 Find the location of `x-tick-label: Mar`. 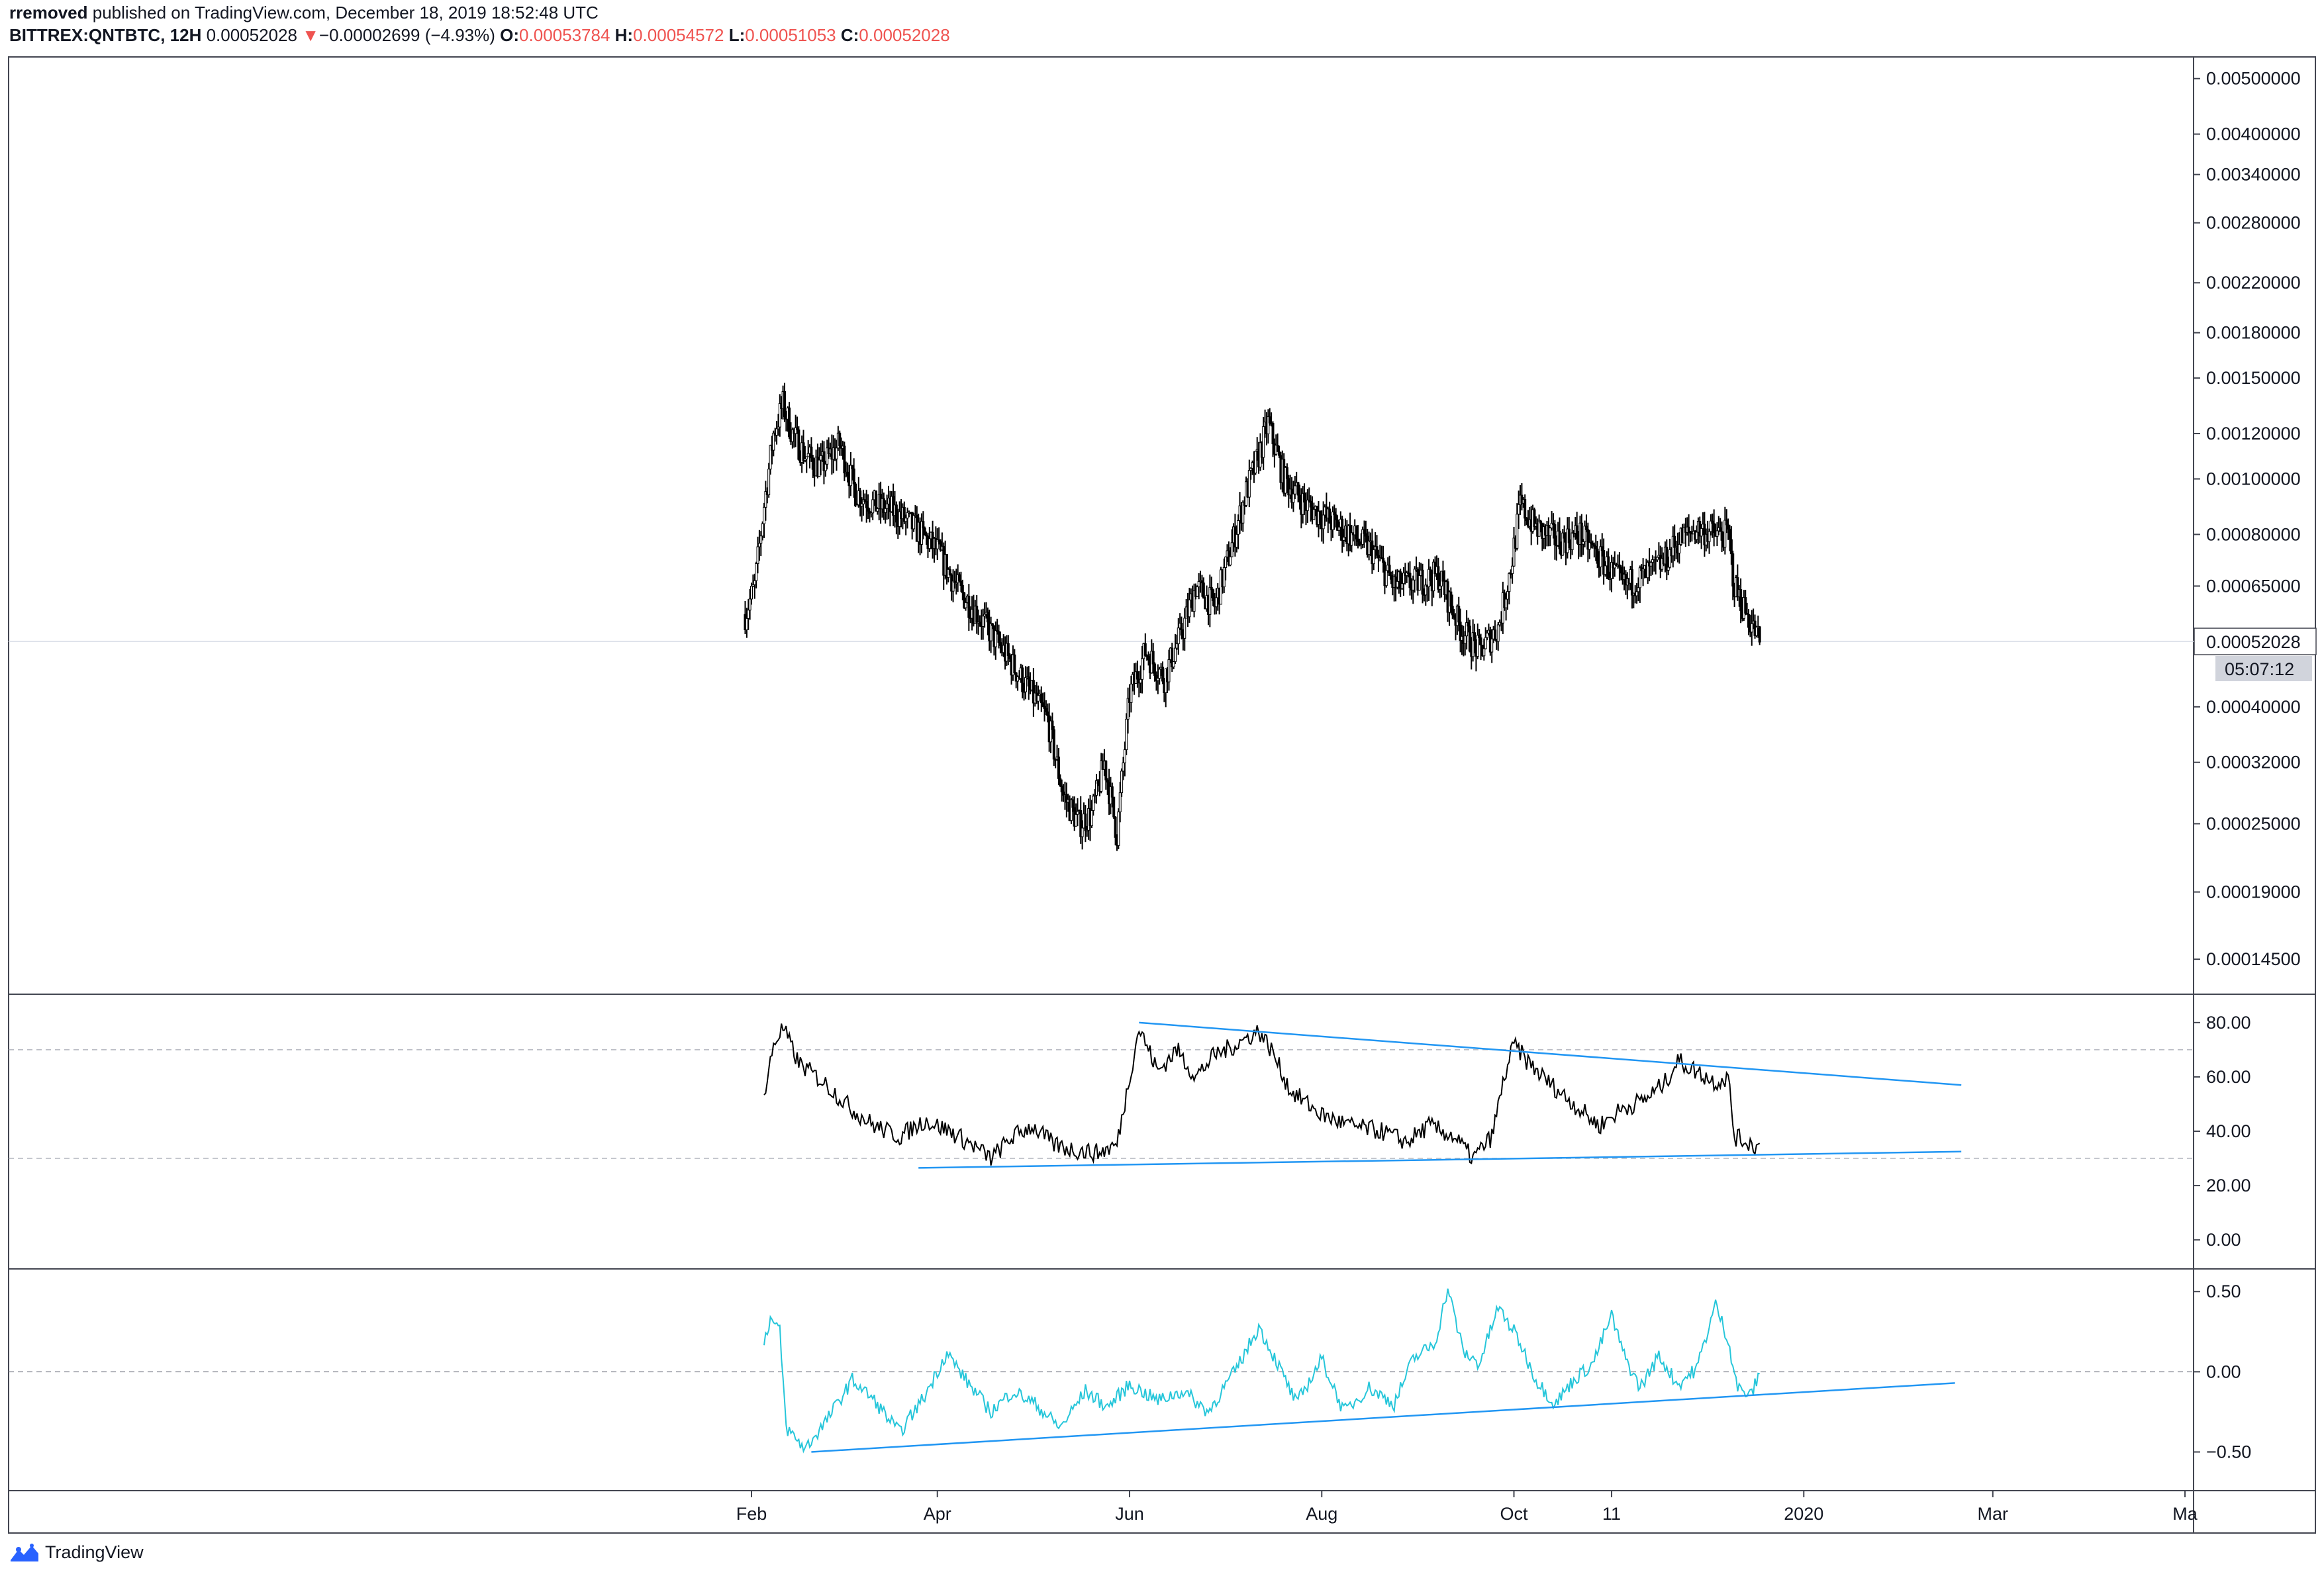

x-tick-label: Mar is located at coordinates (1993, 1514).